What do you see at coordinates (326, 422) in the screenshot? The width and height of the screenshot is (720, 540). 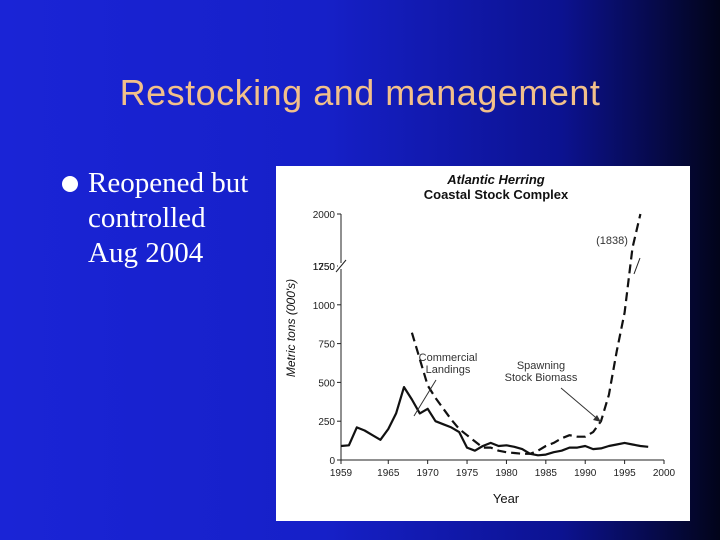 I see `y-tick-label: 250` at bounding box center [326, 422].